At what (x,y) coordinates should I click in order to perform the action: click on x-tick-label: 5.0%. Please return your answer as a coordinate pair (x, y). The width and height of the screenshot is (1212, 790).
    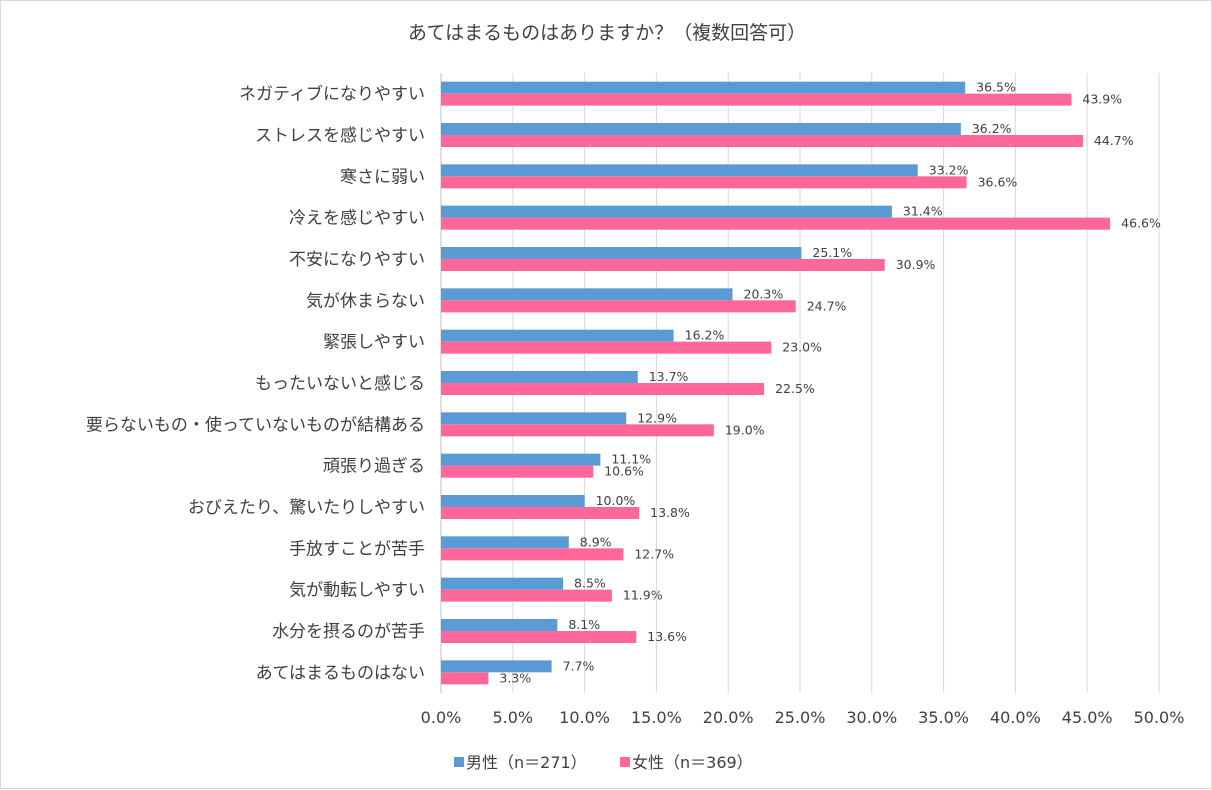
    Looking at the image, I should click on (512, 717).